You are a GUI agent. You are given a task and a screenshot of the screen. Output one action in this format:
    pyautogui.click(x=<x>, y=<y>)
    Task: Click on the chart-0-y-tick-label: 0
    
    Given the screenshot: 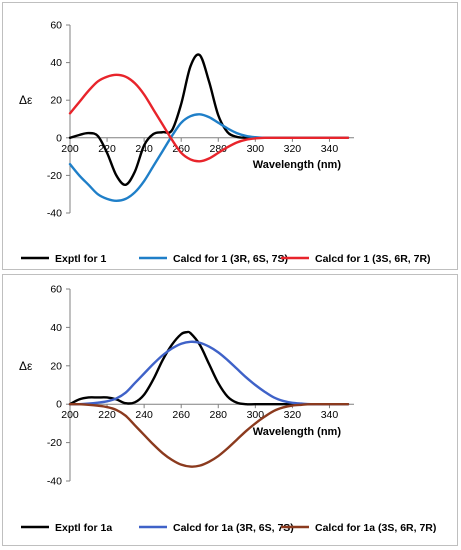 What is the action you would take?
    pyautogui.click(x=59, y=138)
    